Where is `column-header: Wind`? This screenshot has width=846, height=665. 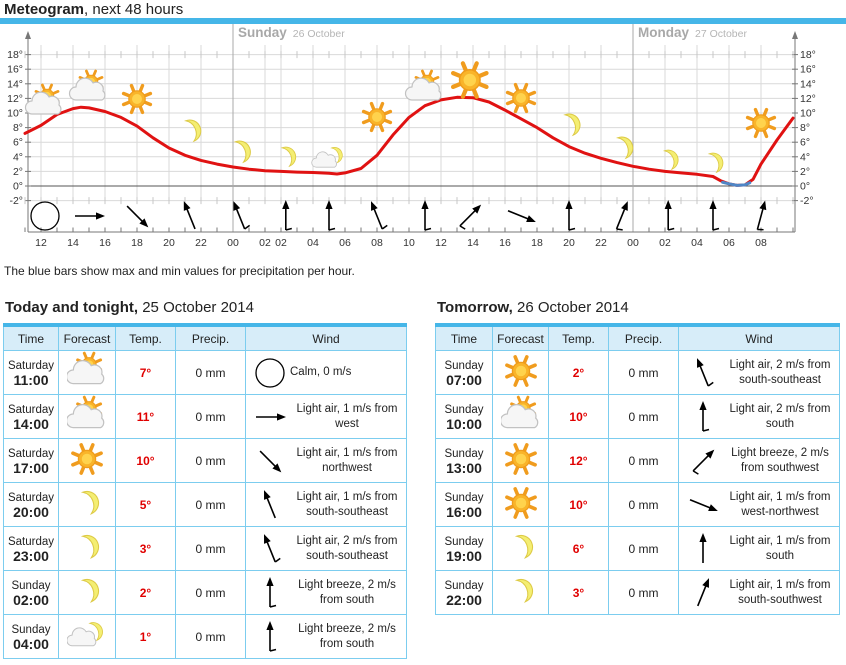 column-header: Wind is located at coordinates (759, 337).